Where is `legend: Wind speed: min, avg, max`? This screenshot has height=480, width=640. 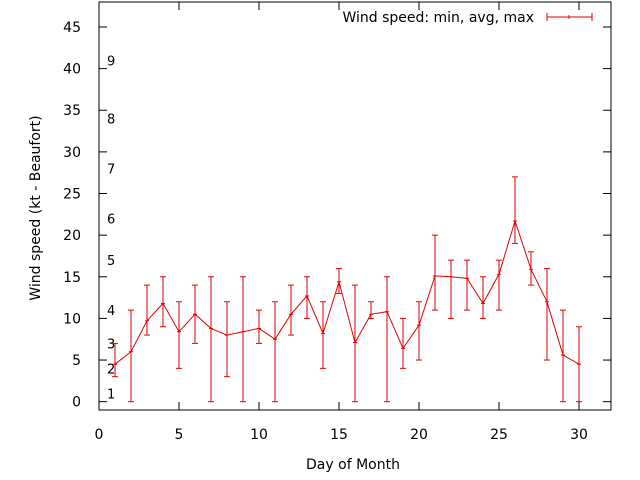 legend: Wind speed: min, avg, max is located at coordinates (467, 18).